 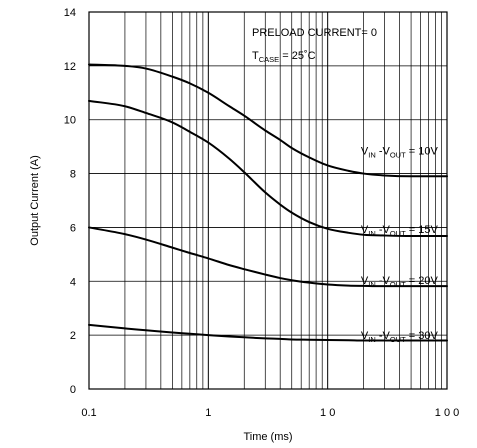 What do you see at coordinates (314, 45) in the screenshot?
I see `chart-annotations: PRELOAD CURRENT= 0 TCASE = 25˚C` at bounding box center [314, 45].